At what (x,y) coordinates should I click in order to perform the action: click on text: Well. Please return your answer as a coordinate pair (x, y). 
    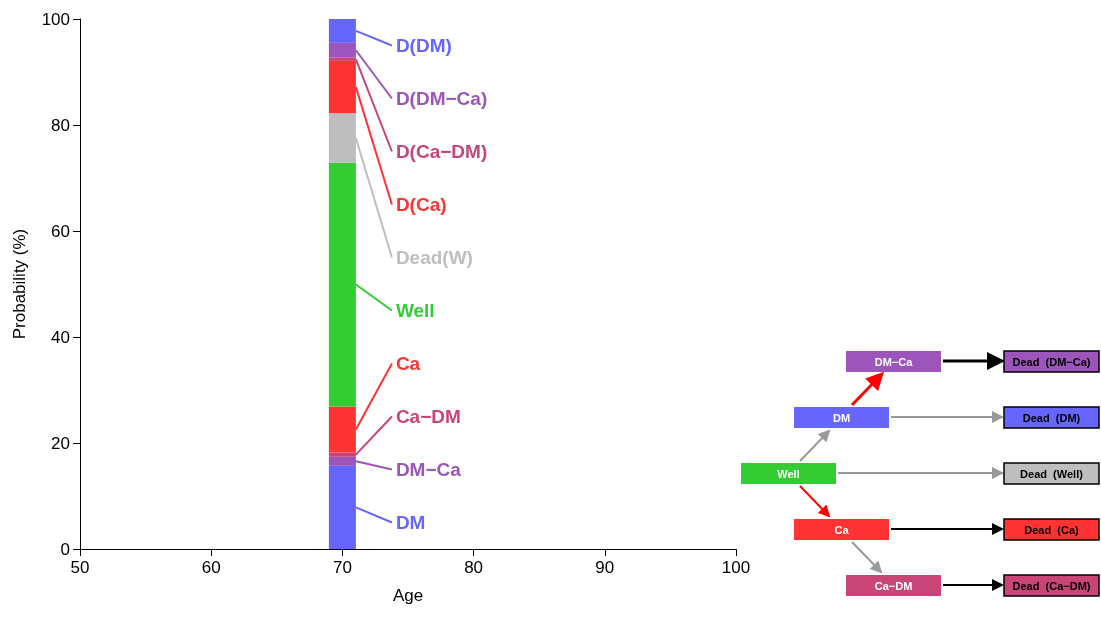
    Looking at the image, I should click on (788, 473).